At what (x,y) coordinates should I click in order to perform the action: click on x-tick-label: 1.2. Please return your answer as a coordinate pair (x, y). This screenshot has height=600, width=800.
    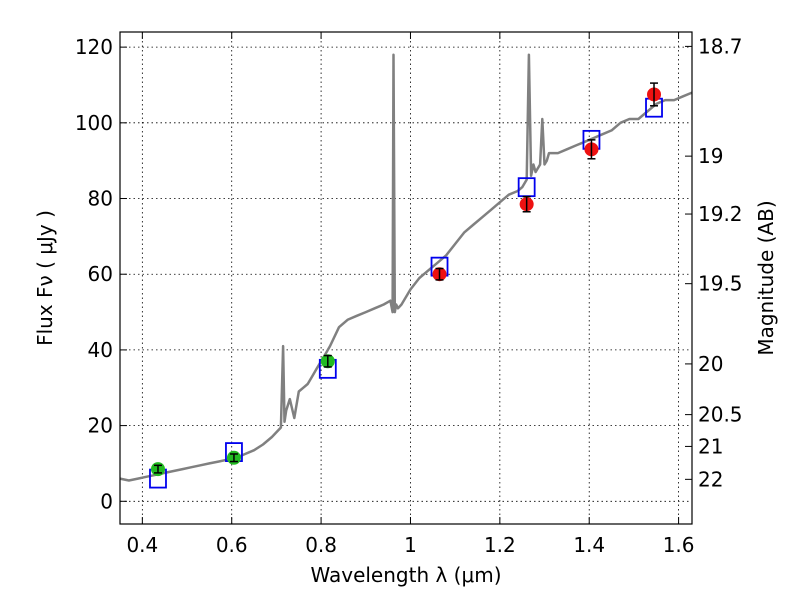
    Looking at the image, I should click on (500, 545).